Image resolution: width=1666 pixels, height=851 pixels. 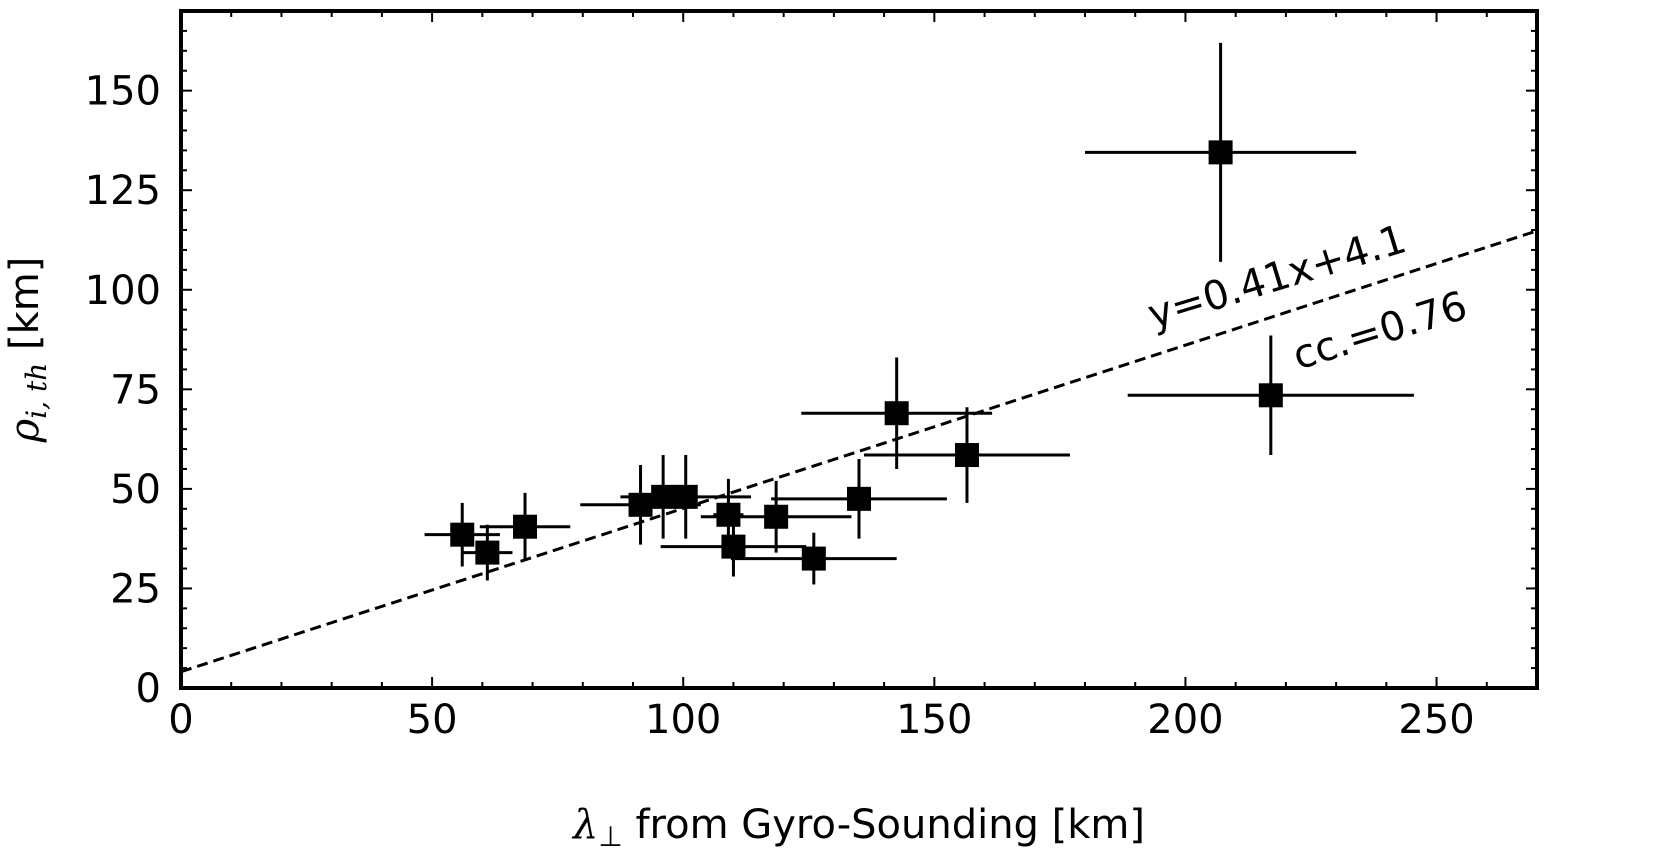 I want to click on y-tick-label: 0, so click(x=148, y=689).